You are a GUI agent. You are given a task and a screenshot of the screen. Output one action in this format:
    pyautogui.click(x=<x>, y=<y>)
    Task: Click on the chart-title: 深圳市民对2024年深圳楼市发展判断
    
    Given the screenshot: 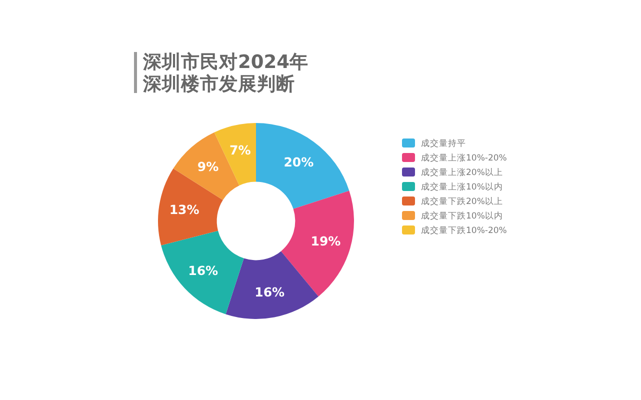 What is the action you would take?
    pyautogui.click(x=225, y=73)
    